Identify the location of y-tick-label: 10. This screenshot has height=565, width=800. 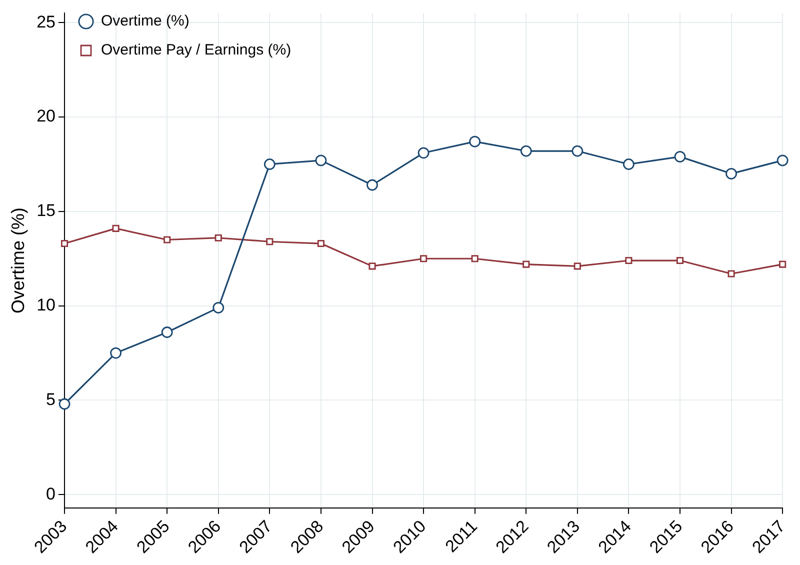
(46, 305).